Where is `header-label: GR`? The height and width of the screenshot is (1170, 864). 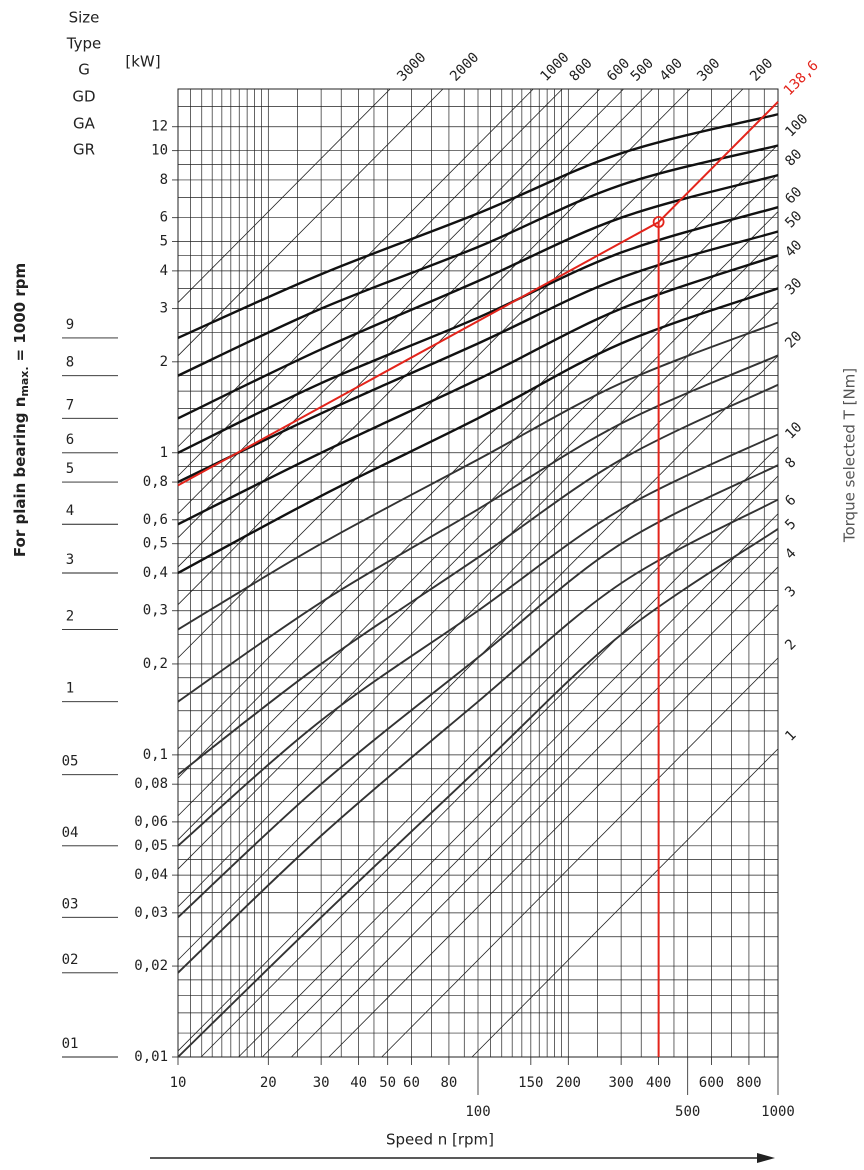
header-label: GR is located at coordinates (84, 150).